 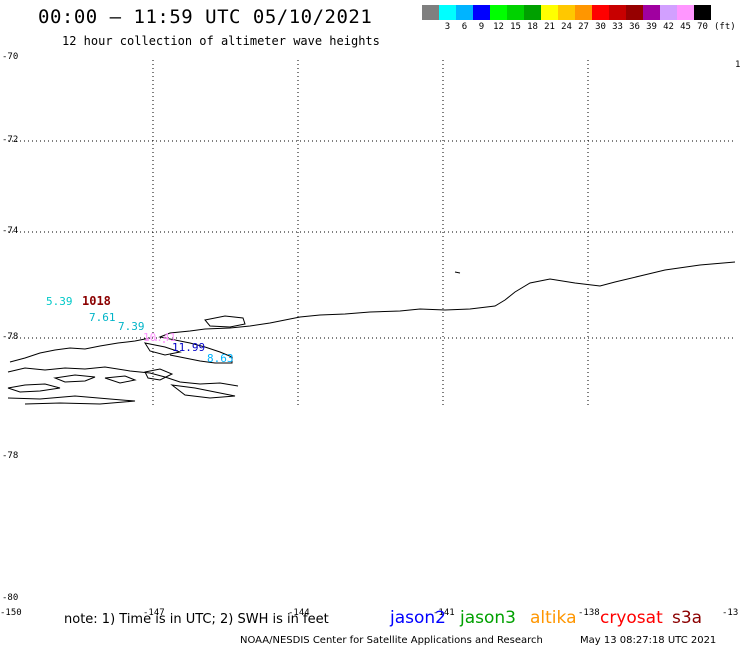 I want to click on legend-cell: 21, so click(x=549, y=18).